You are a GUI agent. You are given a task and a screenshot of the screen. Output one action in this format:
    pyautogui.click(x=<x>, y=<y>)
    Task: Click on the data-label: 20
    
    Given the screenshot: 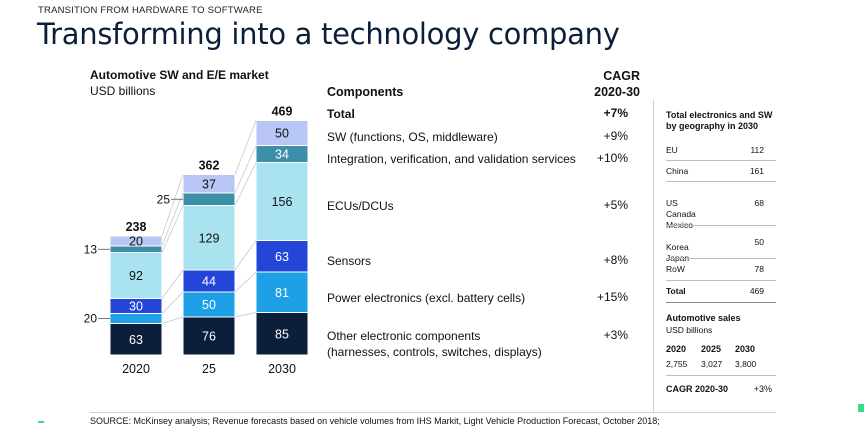 What is the action you would take?
    pyautogui.click(x=136, y=242)
    